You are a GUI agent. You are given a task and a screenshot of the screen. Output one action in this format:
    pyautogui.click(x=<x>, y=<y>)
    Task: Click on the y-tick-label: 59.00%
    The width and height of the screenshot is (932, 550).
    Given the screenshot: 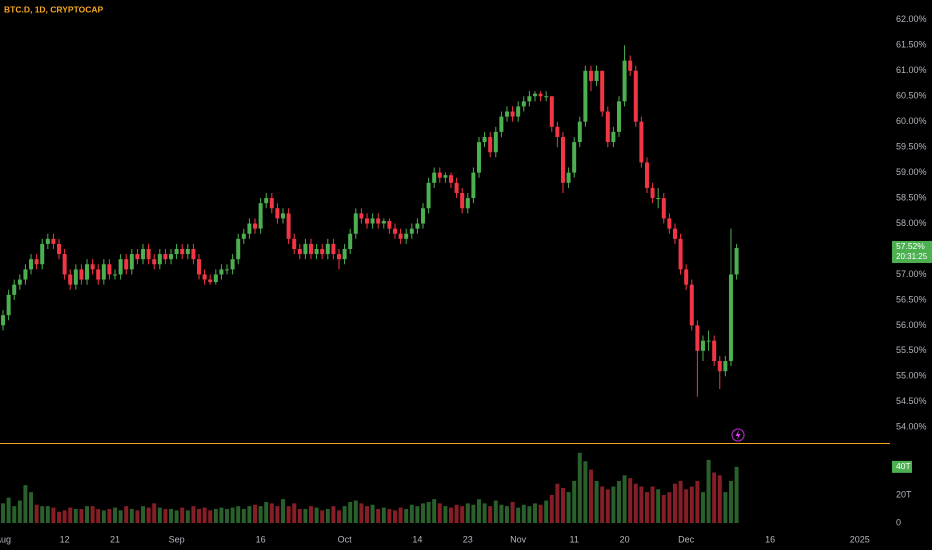 What is the action you would take?
    pyautogui.click(x=911, y=172)
    